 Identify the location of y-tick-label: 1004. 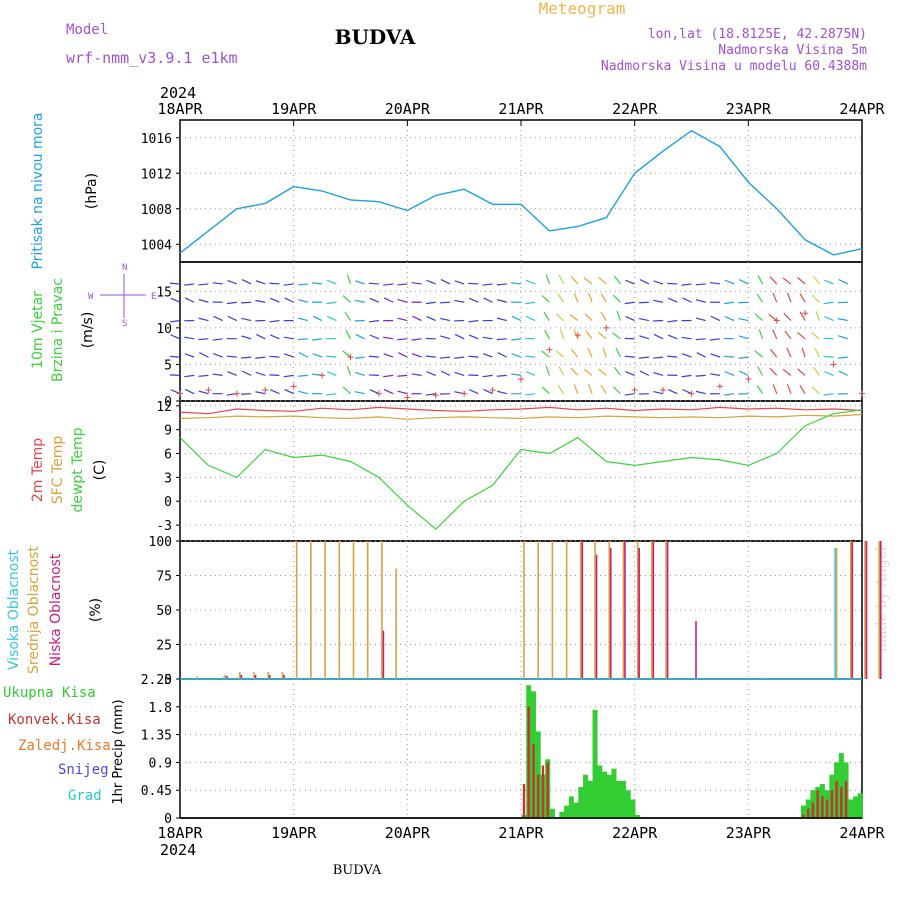
(156, 245).